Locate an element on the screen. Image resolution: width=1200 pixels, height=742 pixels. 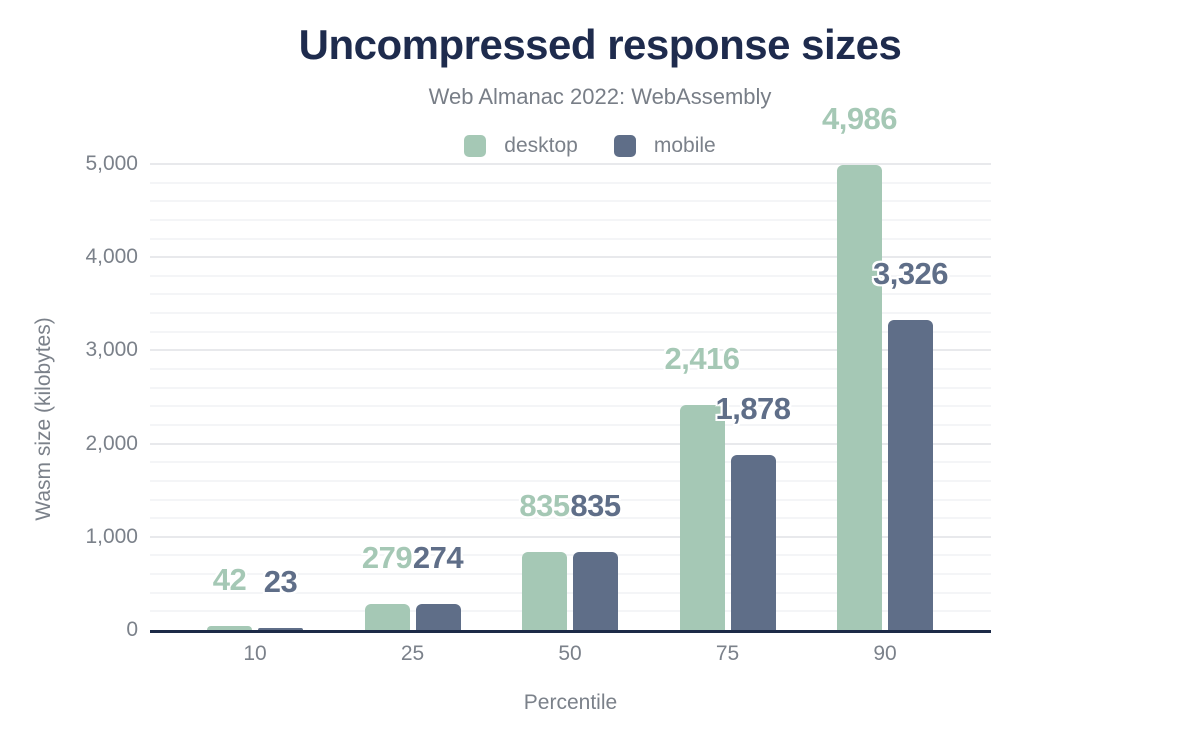
bar-mobile-p75 is located at coordinates (753, 542).